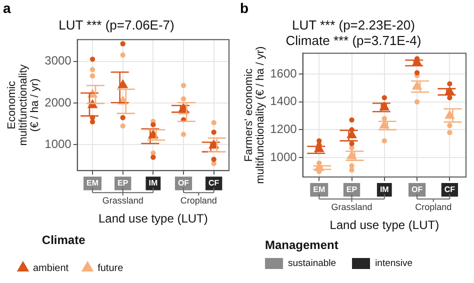  I want to click on text: Management, so click(302, 245).